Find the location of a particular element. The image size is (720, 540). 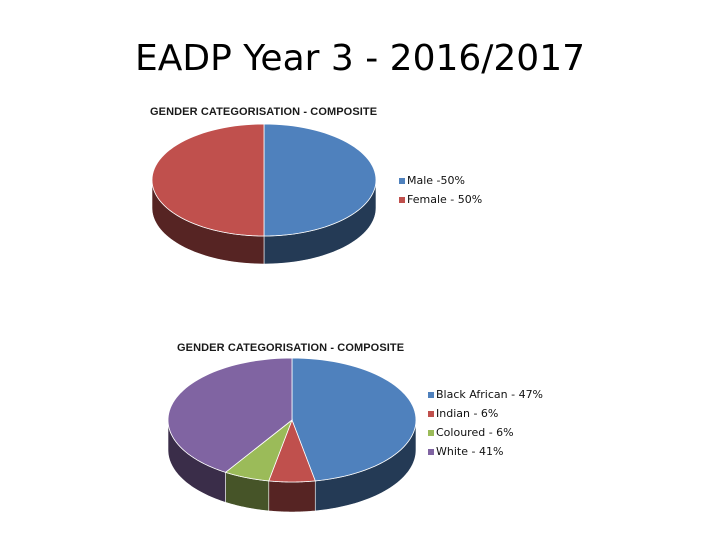

legend-item-1-1: Male -50% is located at coordinates (440, 180).